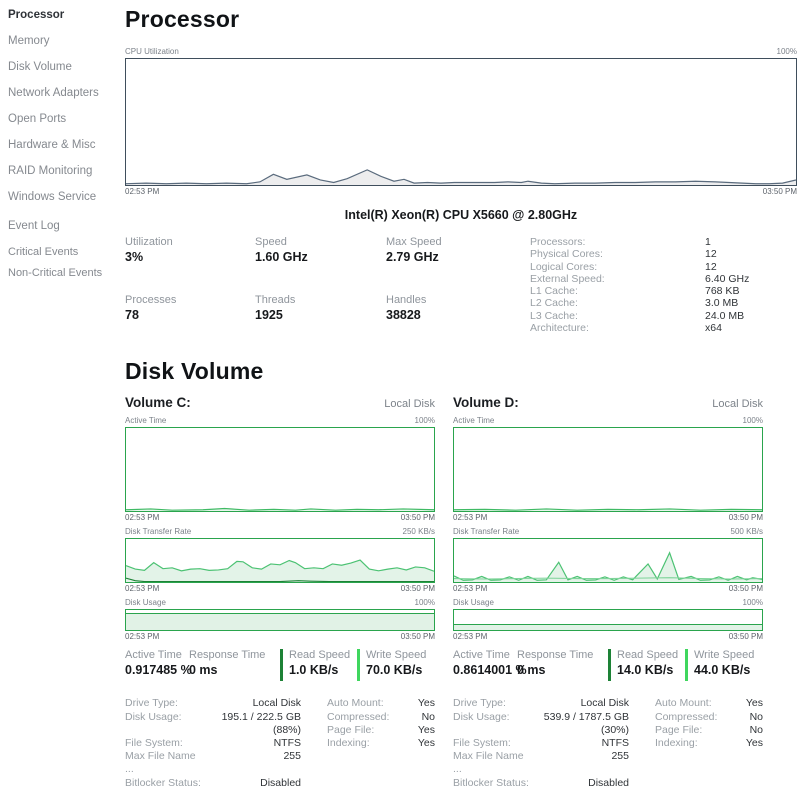 The width and height of the screenshot is (800, 790). What do you see at coordinates (566, 254) in the screenshot?
I see `detail-label: Physical Cores:` at bounding box center [566, 254].